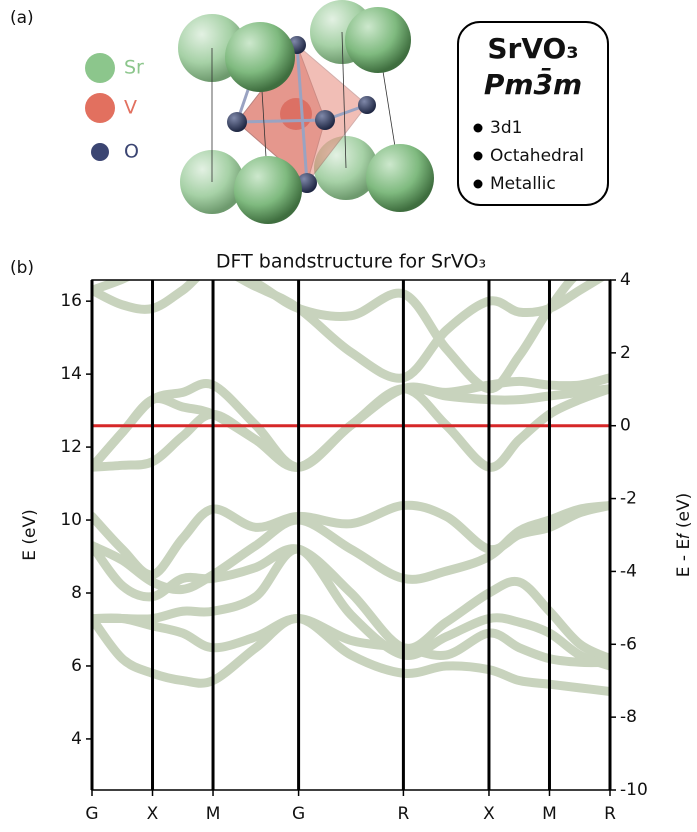 This screenshot has width=697, height=832. What do you see at coordinates (76, 666) in the screenshot?
I see `y-tick-label: 6` at bounding box center [76, 666].